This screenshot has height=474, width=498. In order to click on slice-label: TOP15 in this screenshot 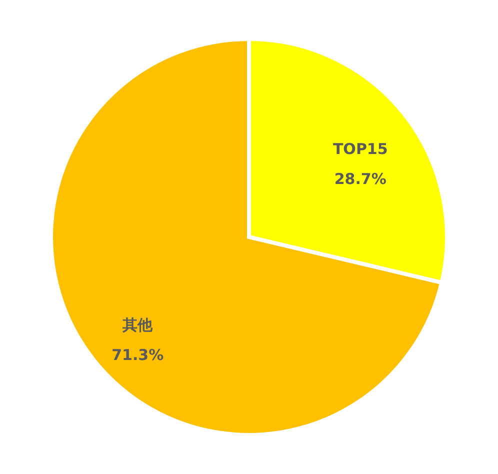, I will do `click(360, 149)`.